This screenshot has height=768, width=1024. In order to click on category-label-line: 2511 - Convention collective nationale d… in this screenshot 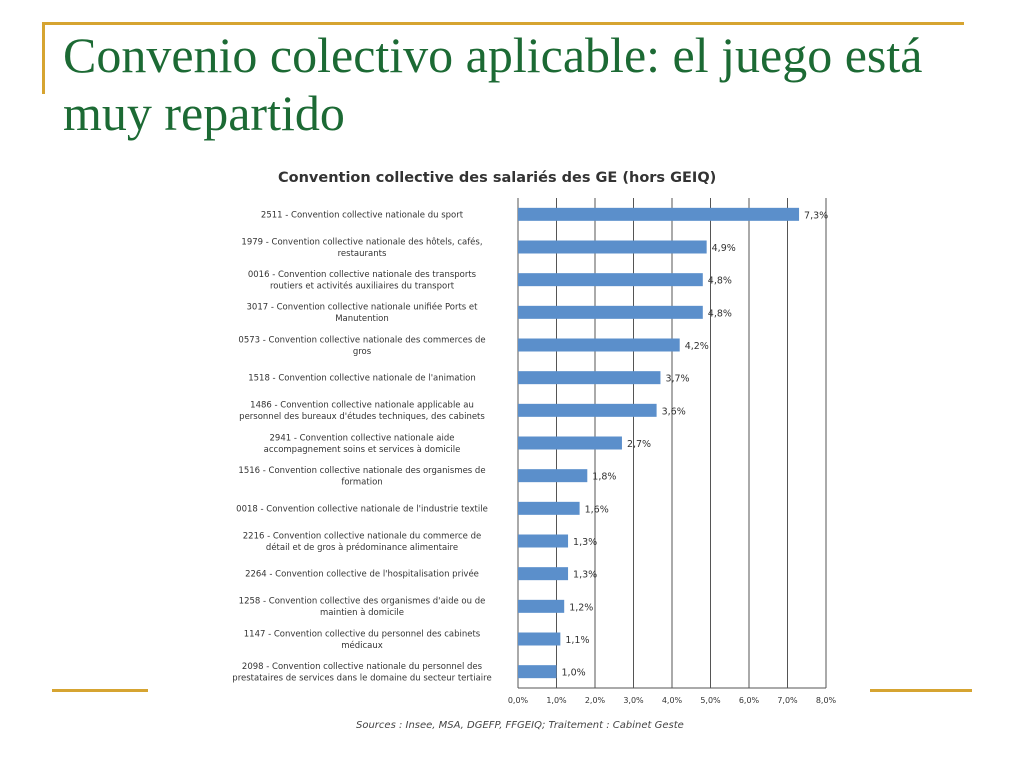, I will do `click(362, 215)`.